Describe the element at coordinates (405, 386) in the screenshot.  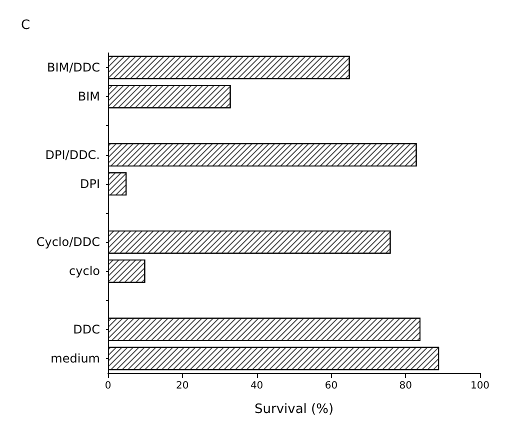
I see `x-tick-label: 80` at that location.